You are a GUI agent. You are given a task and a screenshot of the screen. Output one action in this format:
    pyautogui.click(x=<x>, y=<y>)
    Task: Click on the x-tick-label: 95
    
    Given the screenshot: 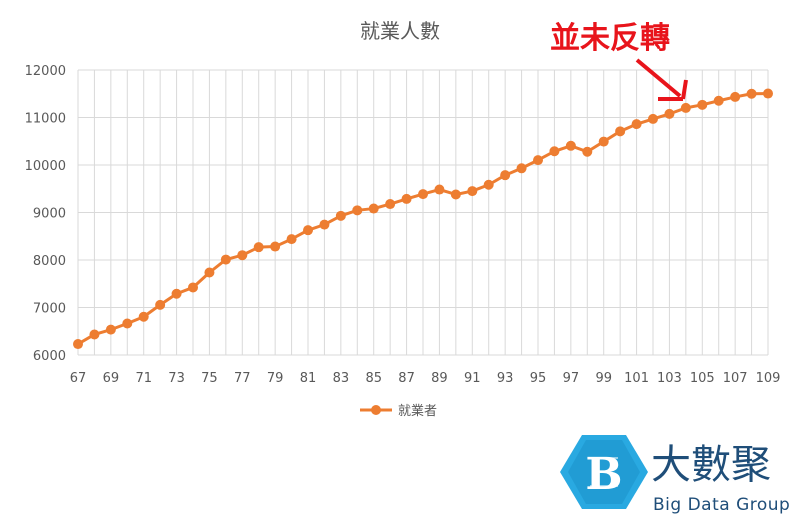 What is the action you would take?
    pyautogui.click(x=538, y=378)
    